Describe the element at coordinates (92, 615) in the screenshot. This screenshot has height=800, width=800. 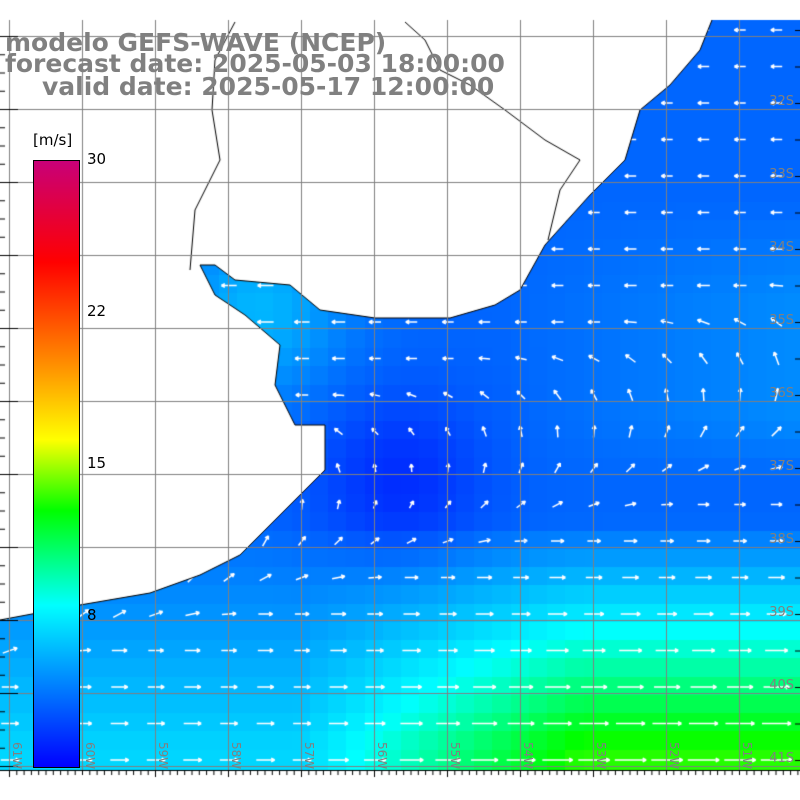
I see `colorbar-tick: 8` at that location.